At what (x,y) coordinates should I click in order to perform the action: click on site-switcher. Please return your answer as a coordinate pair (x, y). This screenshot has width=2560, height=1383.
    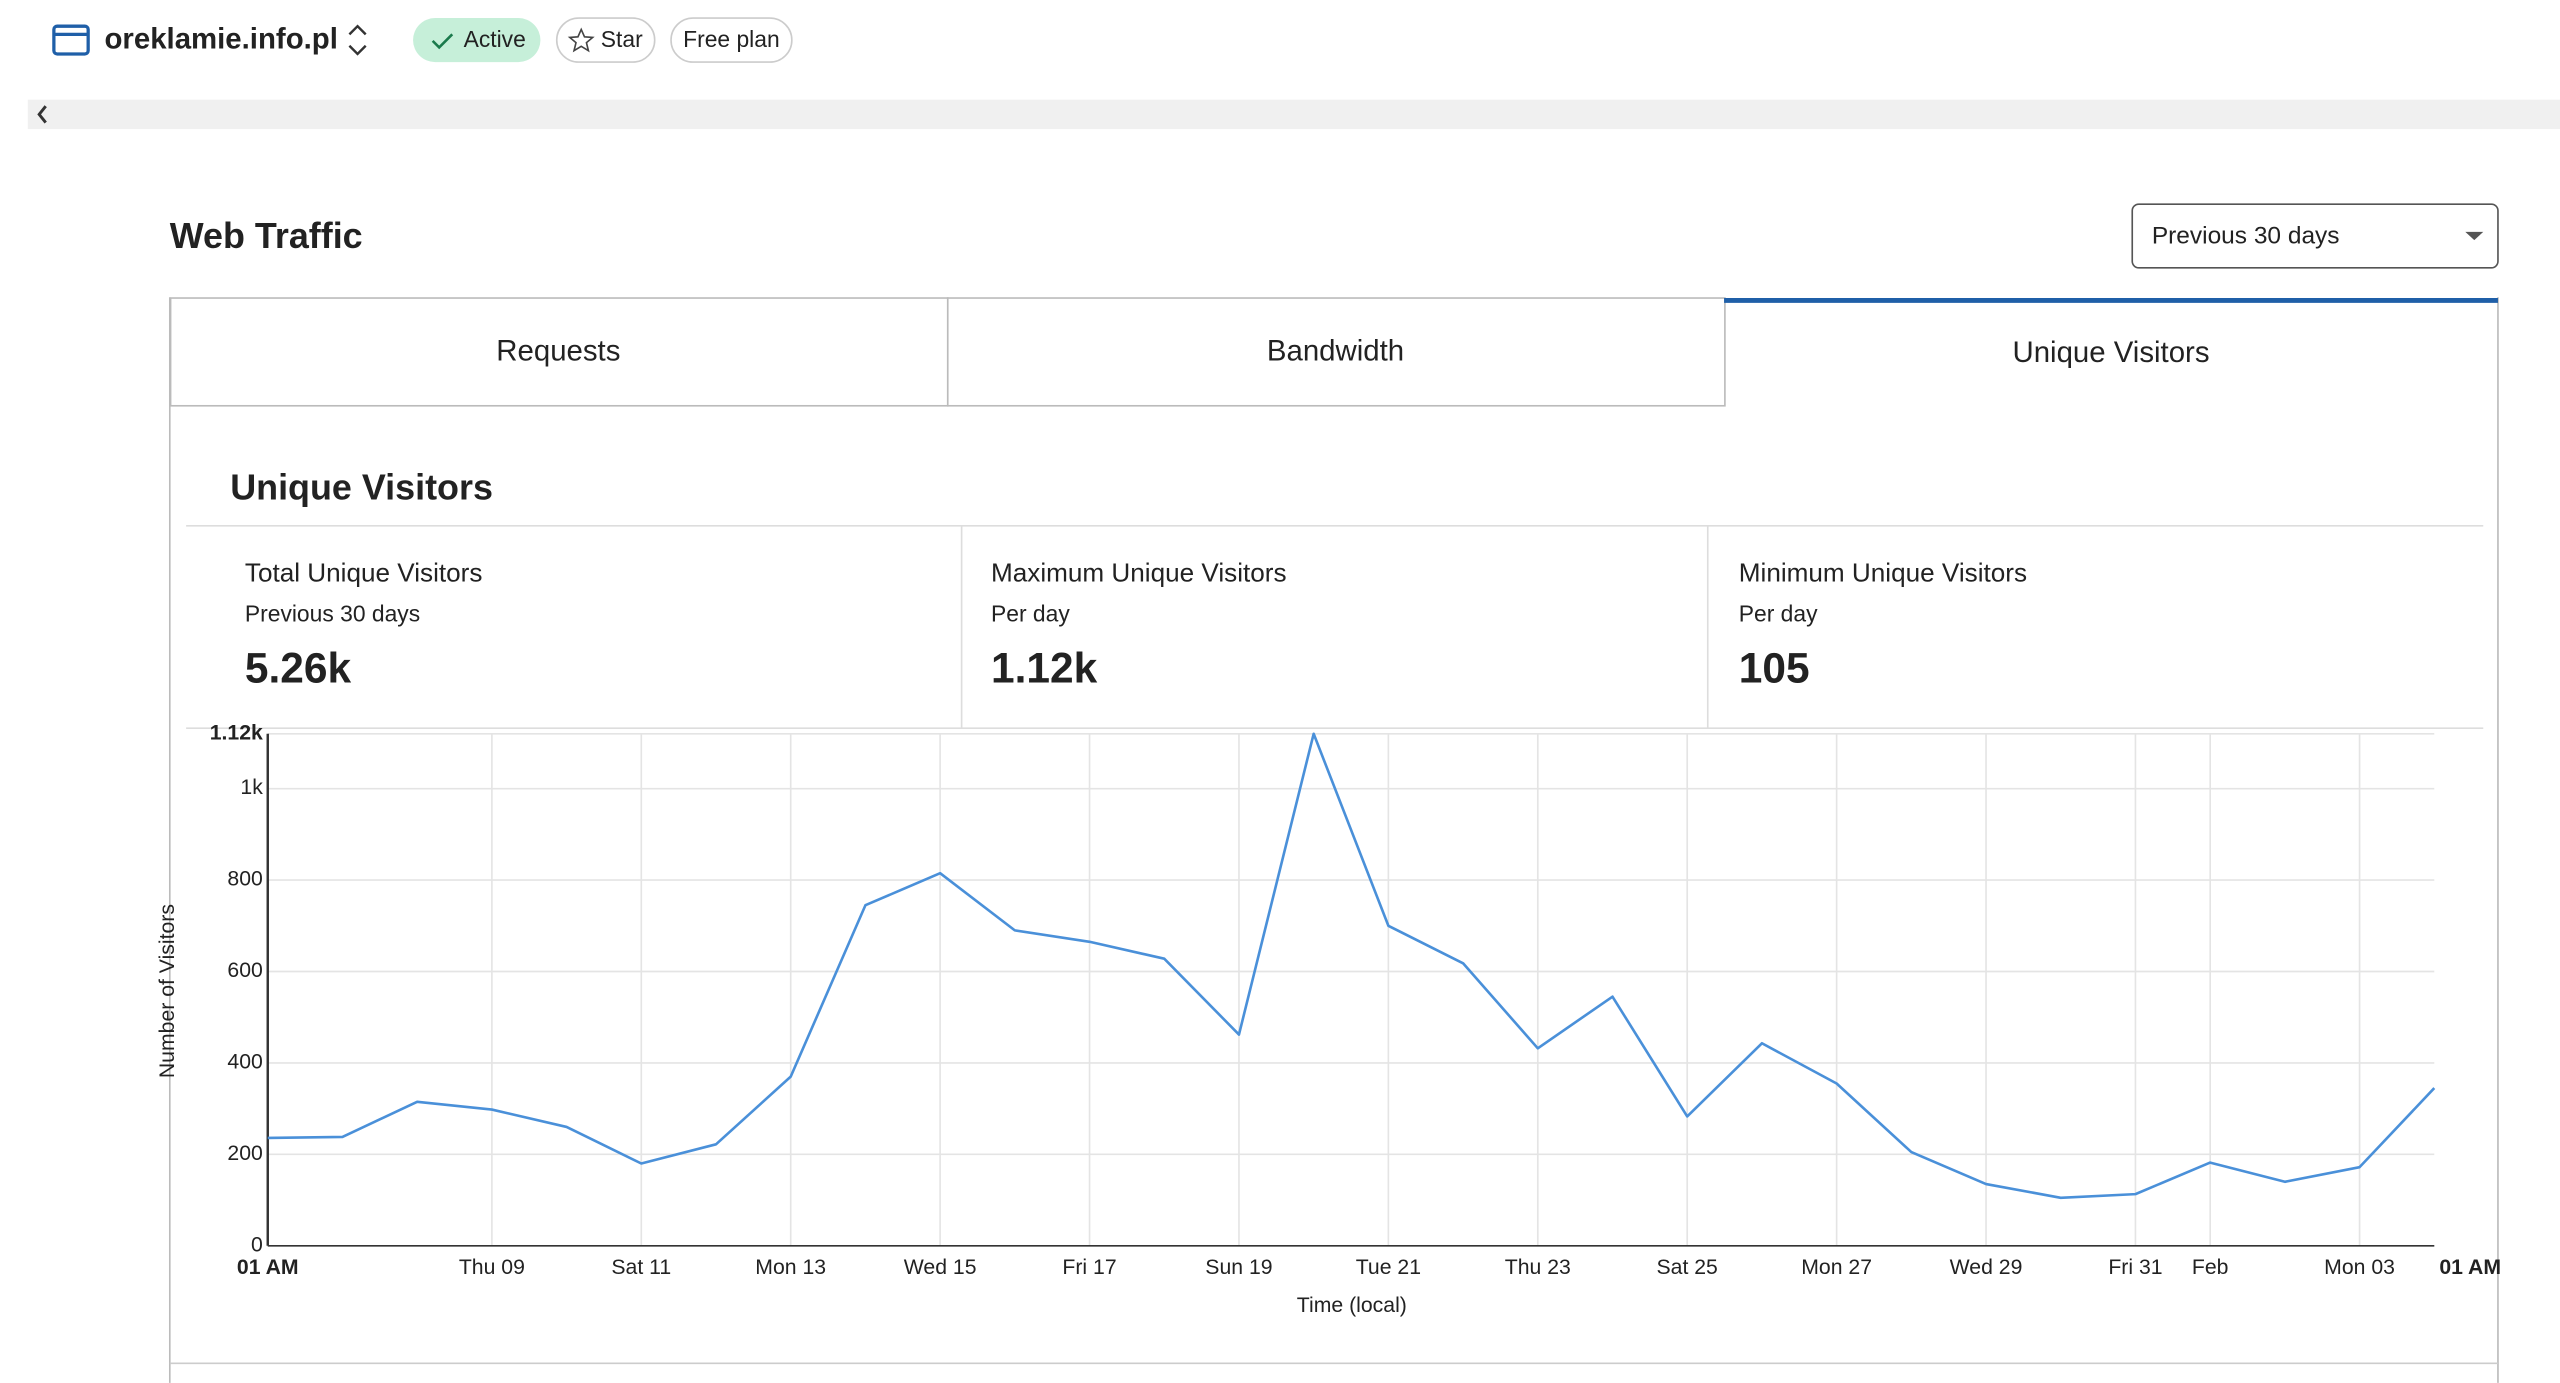
    Looking at the image, I should click on (357, 40).